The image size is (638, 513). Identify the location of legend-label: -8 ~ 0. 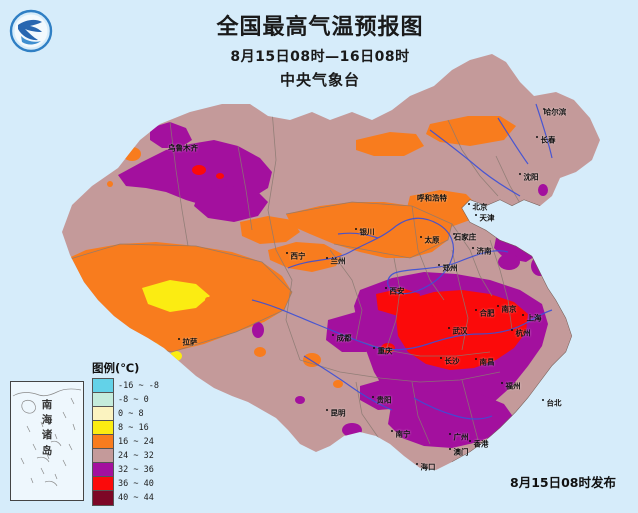
(133, 400).